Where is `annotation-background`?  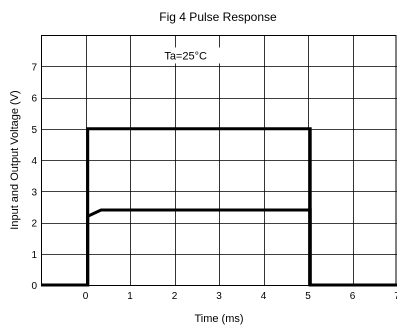
annotation-background is located at coordinates (185, 55).